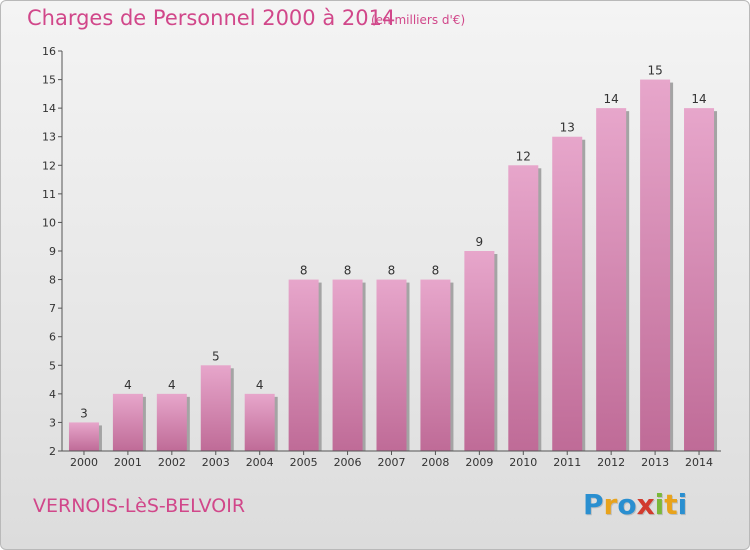 This screenshot has height=550, width=750. What do you see at coordinates (627, 504) in the screenshot?
I see `logo-letter: o` at bounding box center [627, 504].